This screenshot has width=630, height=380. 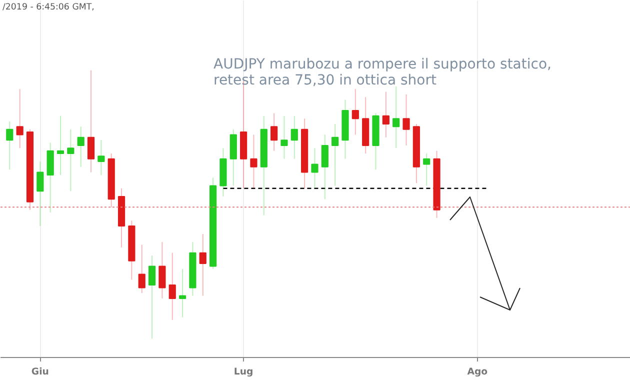 I want to click on annotation: AUDJPY marubozu a rompere il supporto statico, retest area 75,30 in ottica short, so click(x=383, y=72).